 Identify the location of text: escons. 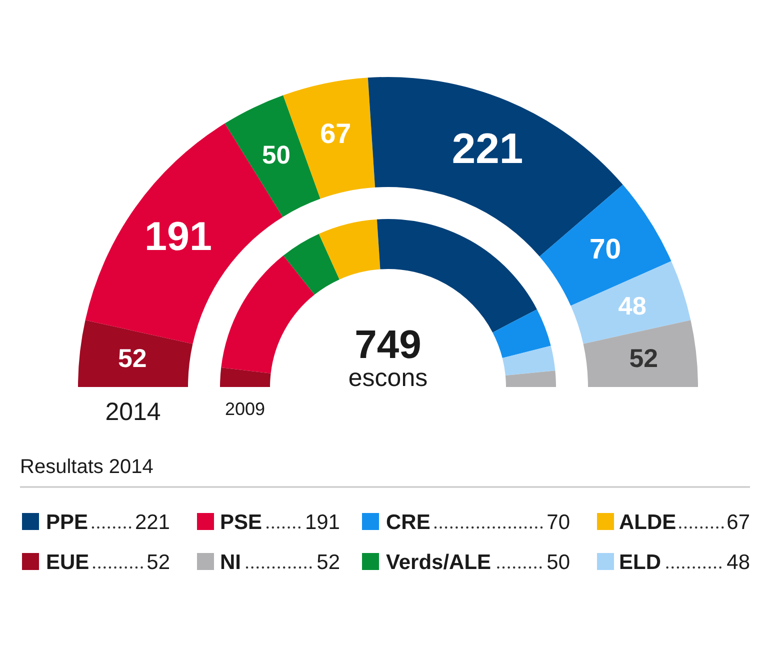
(388, 378).